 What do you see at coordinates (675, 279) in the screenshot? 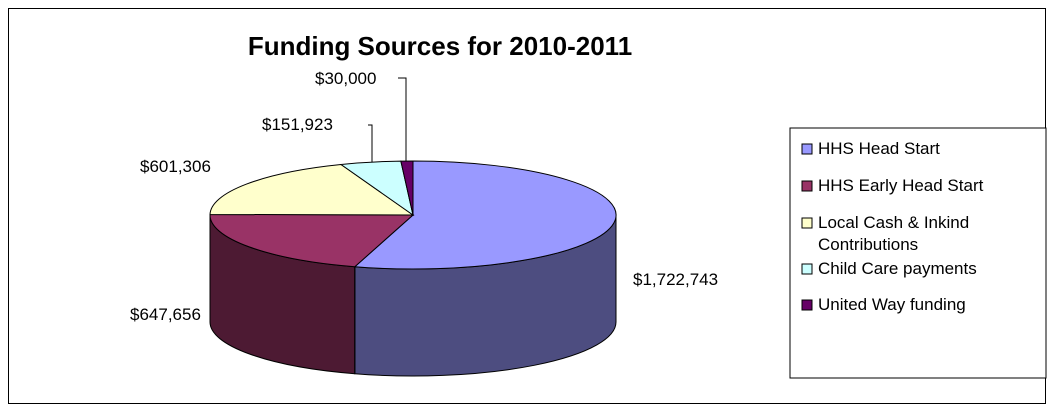
I see `data-label-0: $1,722,743` at bounding box center [675, 279].